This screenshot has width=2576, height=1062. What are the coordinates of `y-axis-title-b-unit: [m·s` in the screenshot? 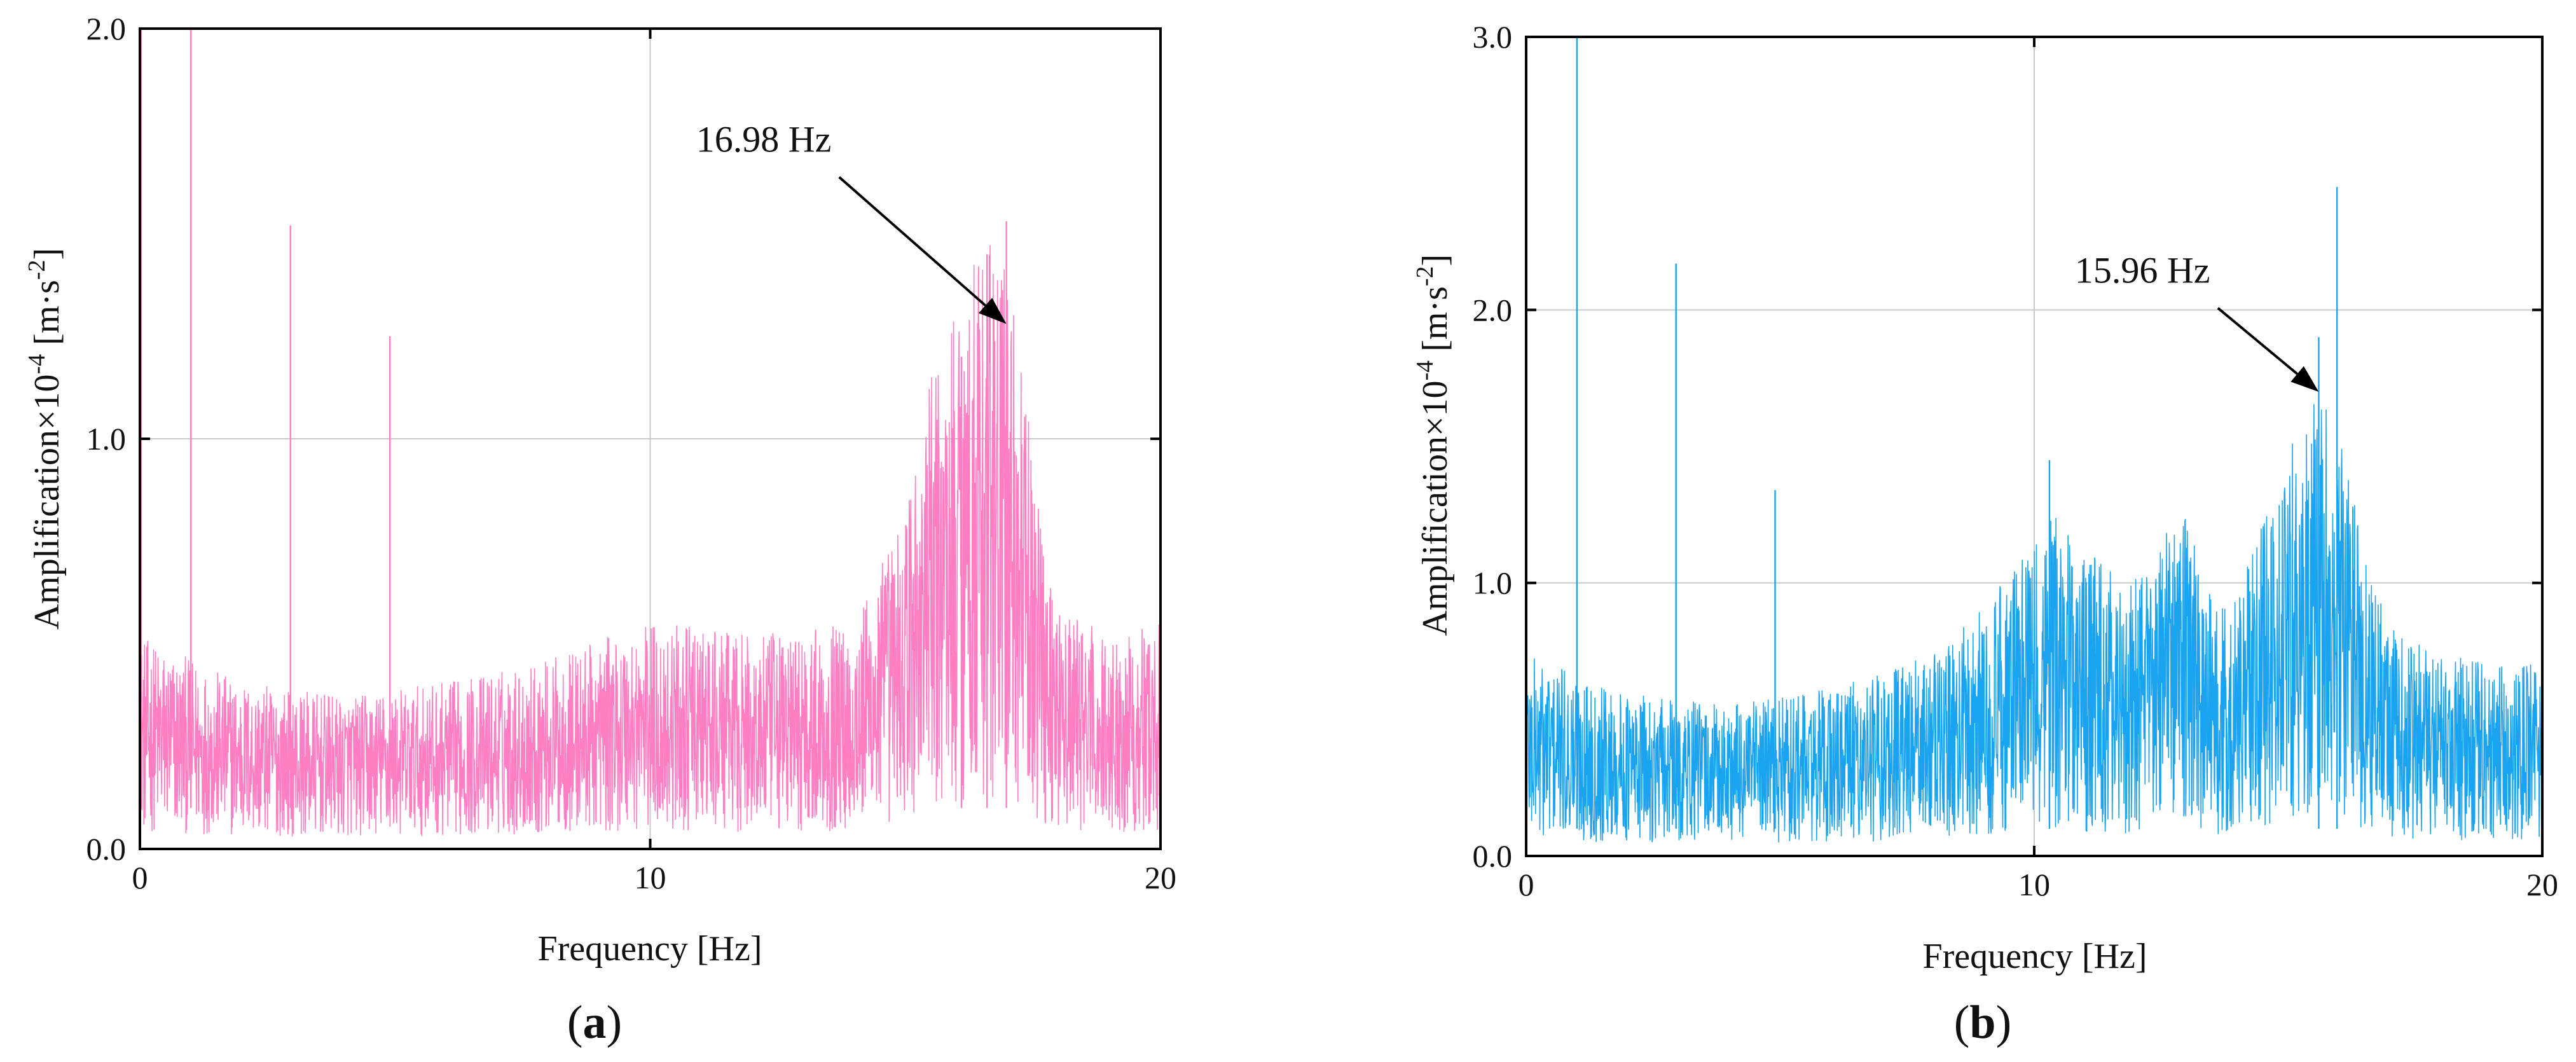 It's located at (1435, 323).